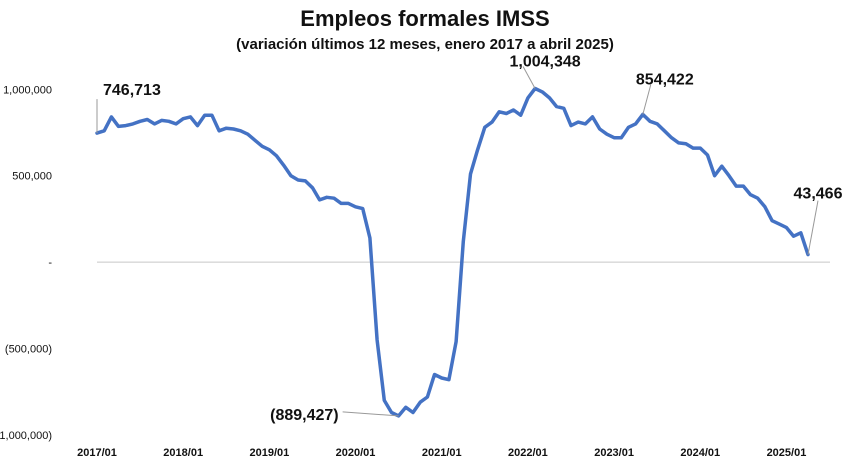  What do you see at coordinates (27, 90) in the screenshot?
I see `y-tick-label: 1,000,000` at bounding box center [27, 90].